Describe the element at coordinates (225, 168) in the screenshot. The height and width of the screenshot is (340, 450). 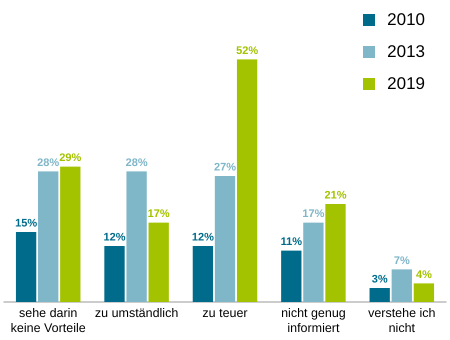
I see `data-label: 27%` at that location.